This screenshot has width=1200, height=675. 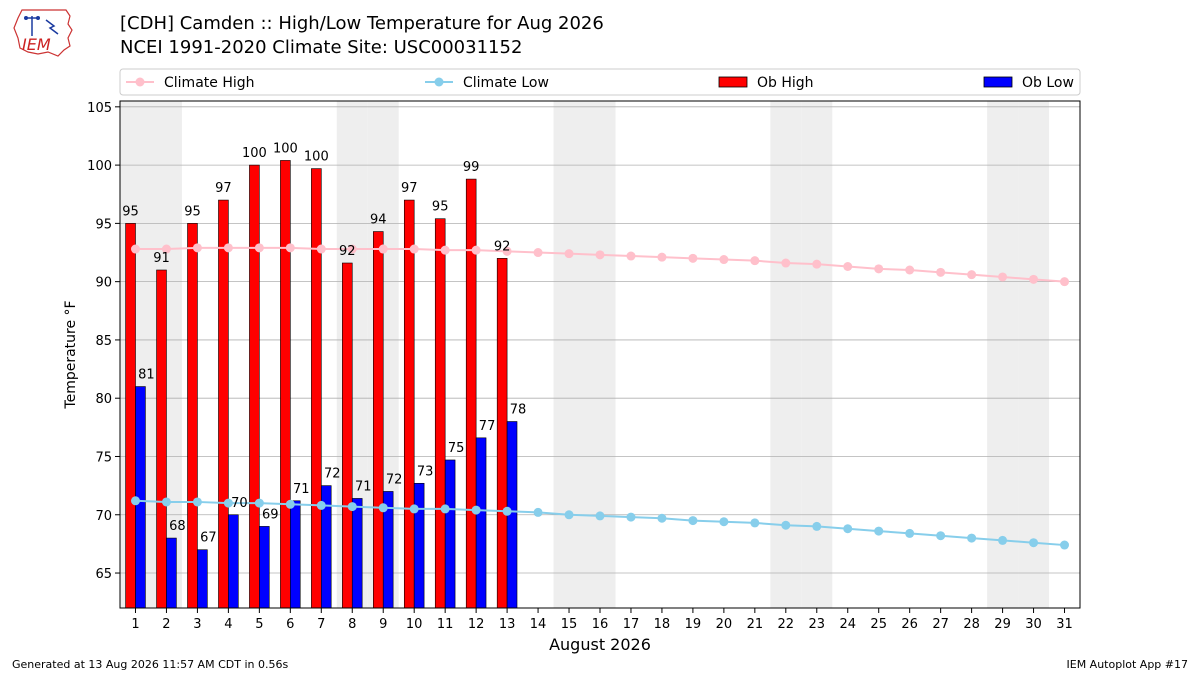 I want to click on x-tick-label: 13, so click(x=507, y=624).